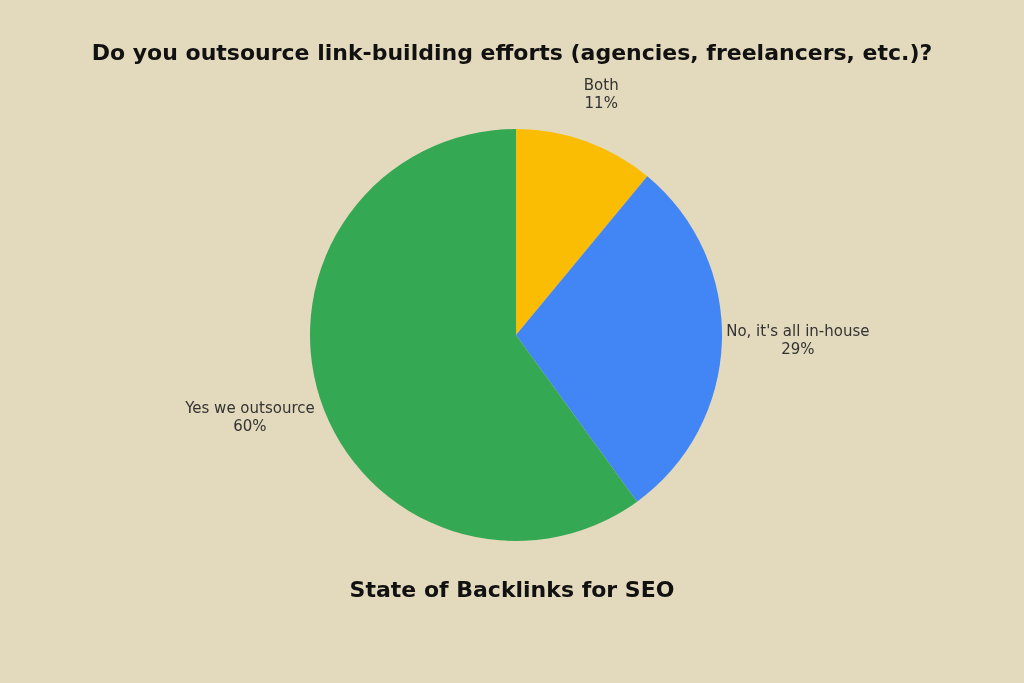 Image resolution: width=1024 pixels, height=683 pixels. Describe the element at coordinates (250, 426) in the screenshot. I see `data-label: 60%` at that location.